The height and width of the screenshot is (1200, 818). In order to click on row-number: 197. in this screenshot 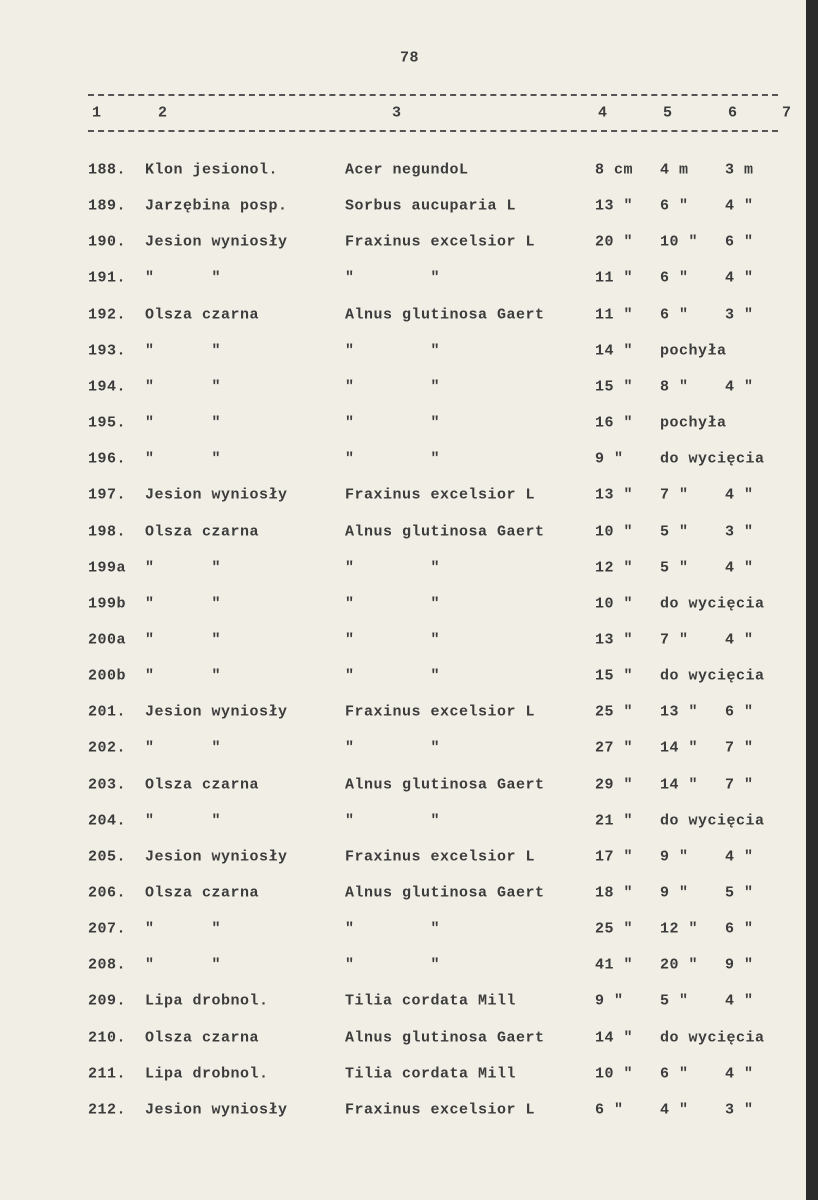, I will do `click(107, 495)`.